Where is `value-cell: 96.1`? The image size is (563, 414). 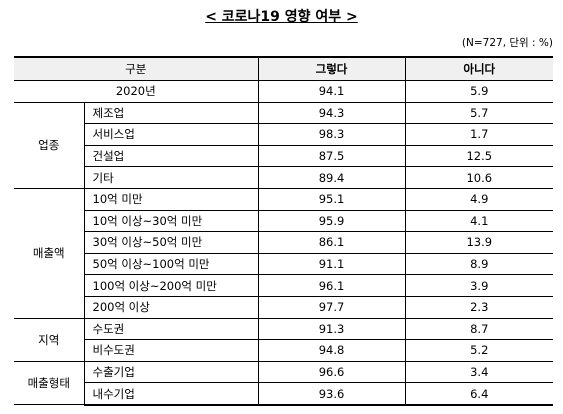 value-cell: 96.1 is located at coordinates (331, 285).